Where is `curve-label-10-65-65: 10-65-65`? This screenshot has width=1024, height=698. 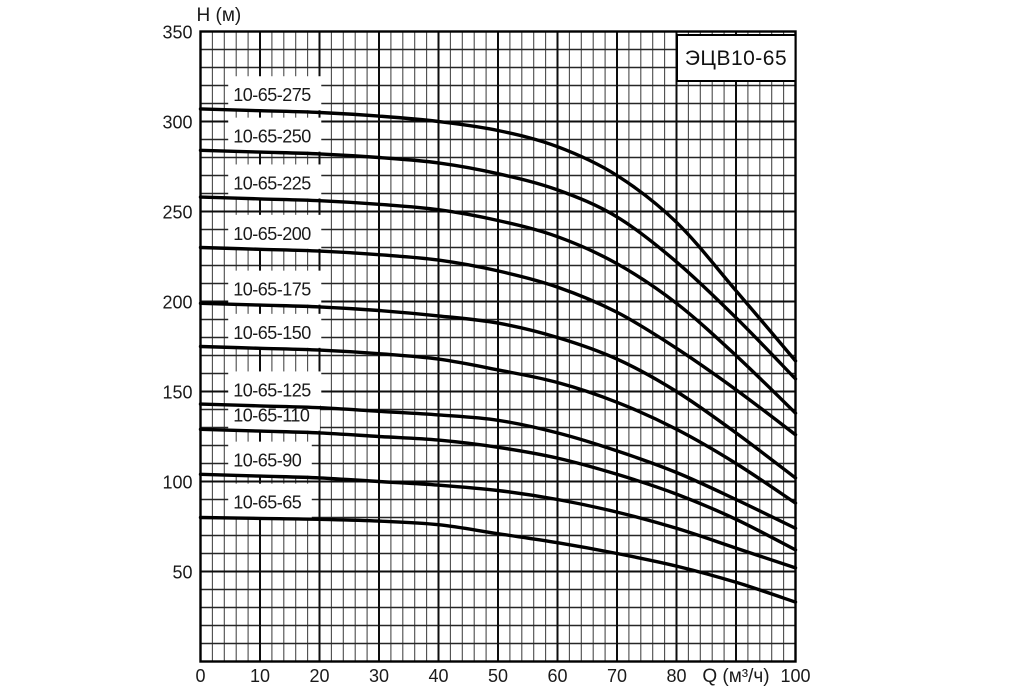
curve-label-10-65-65: 10-65-65 is located at coordinates (267, 503).